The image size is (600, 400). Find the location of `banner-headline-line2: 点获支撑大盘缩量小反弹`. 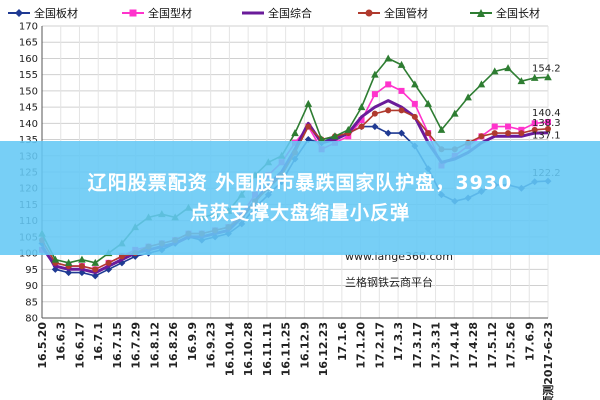

banner-headline-line2: 点获支撑大盘缩量小反弹 is located at coordinates (299, 213).